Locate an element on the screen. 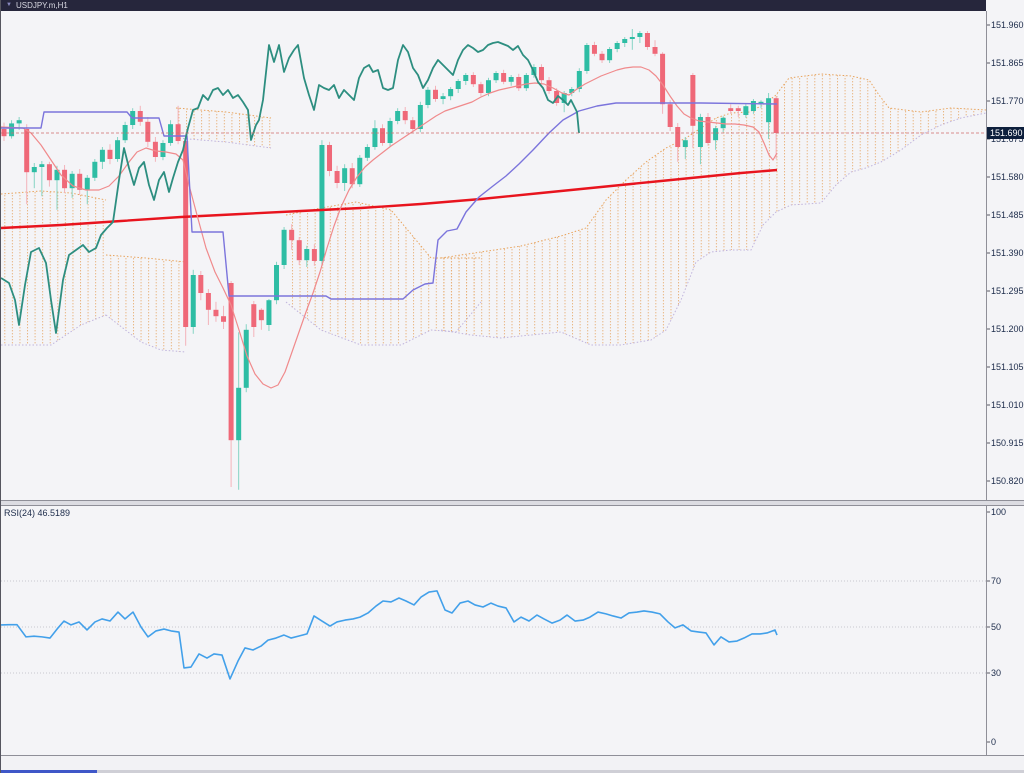 This screenshot has width=1024, height=773. window-splitter is located at coordinates (512, 503).